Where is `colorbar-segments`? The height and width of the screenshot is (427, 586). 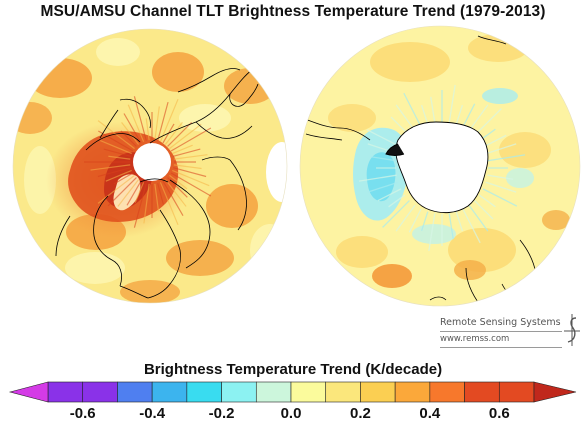 colorbar-segments is located at coordinates (291, 392).